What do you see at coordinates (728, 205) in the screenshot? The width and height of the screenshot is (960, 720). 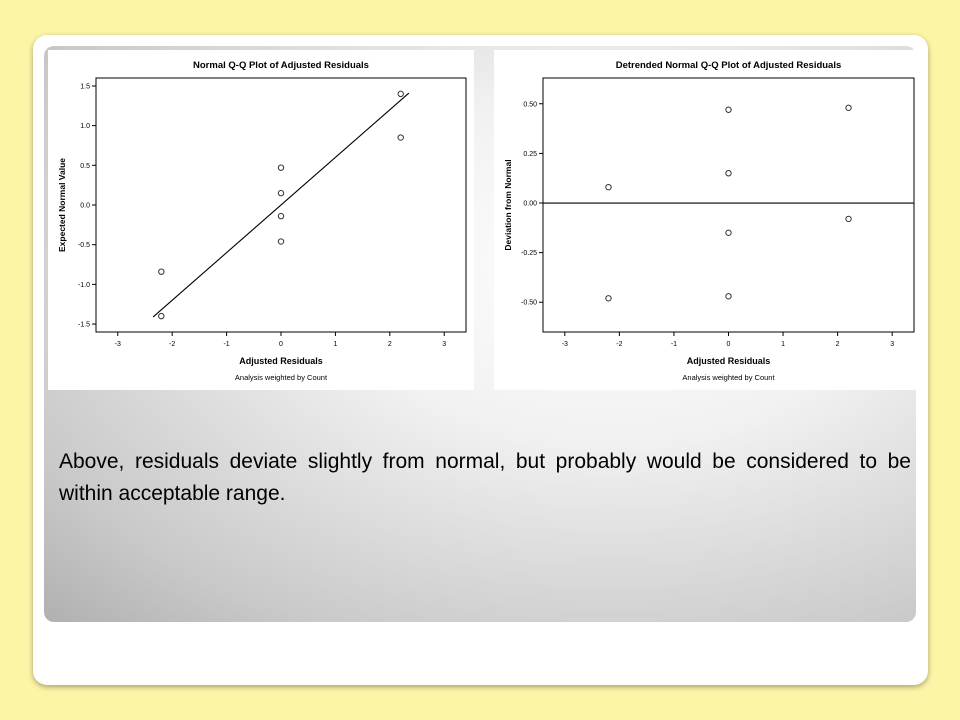 I see `plot-frame` at bounding box center [728, 205].